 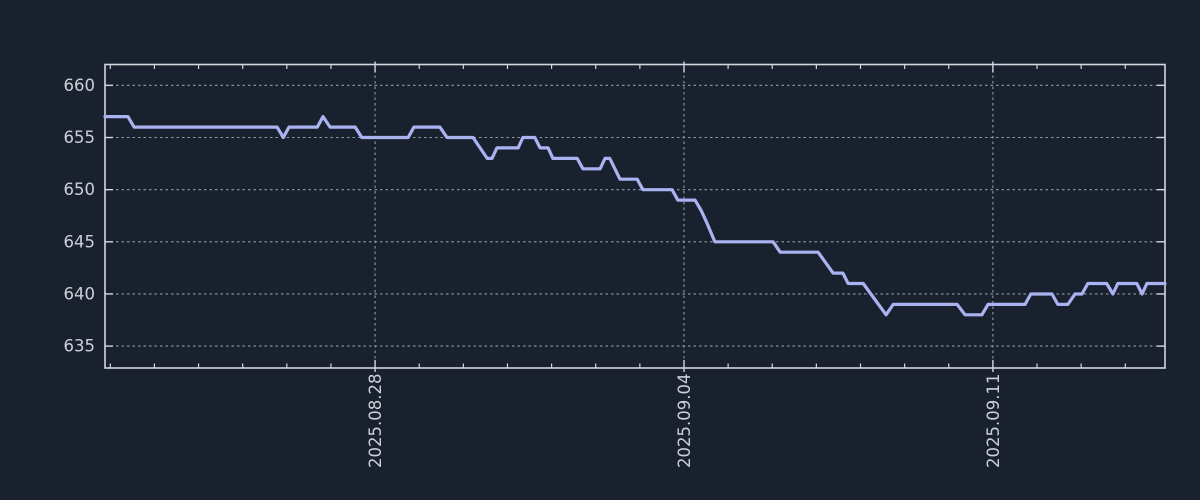 I want to click on y-tick-label-640: 640, so click(x=80, y=293).